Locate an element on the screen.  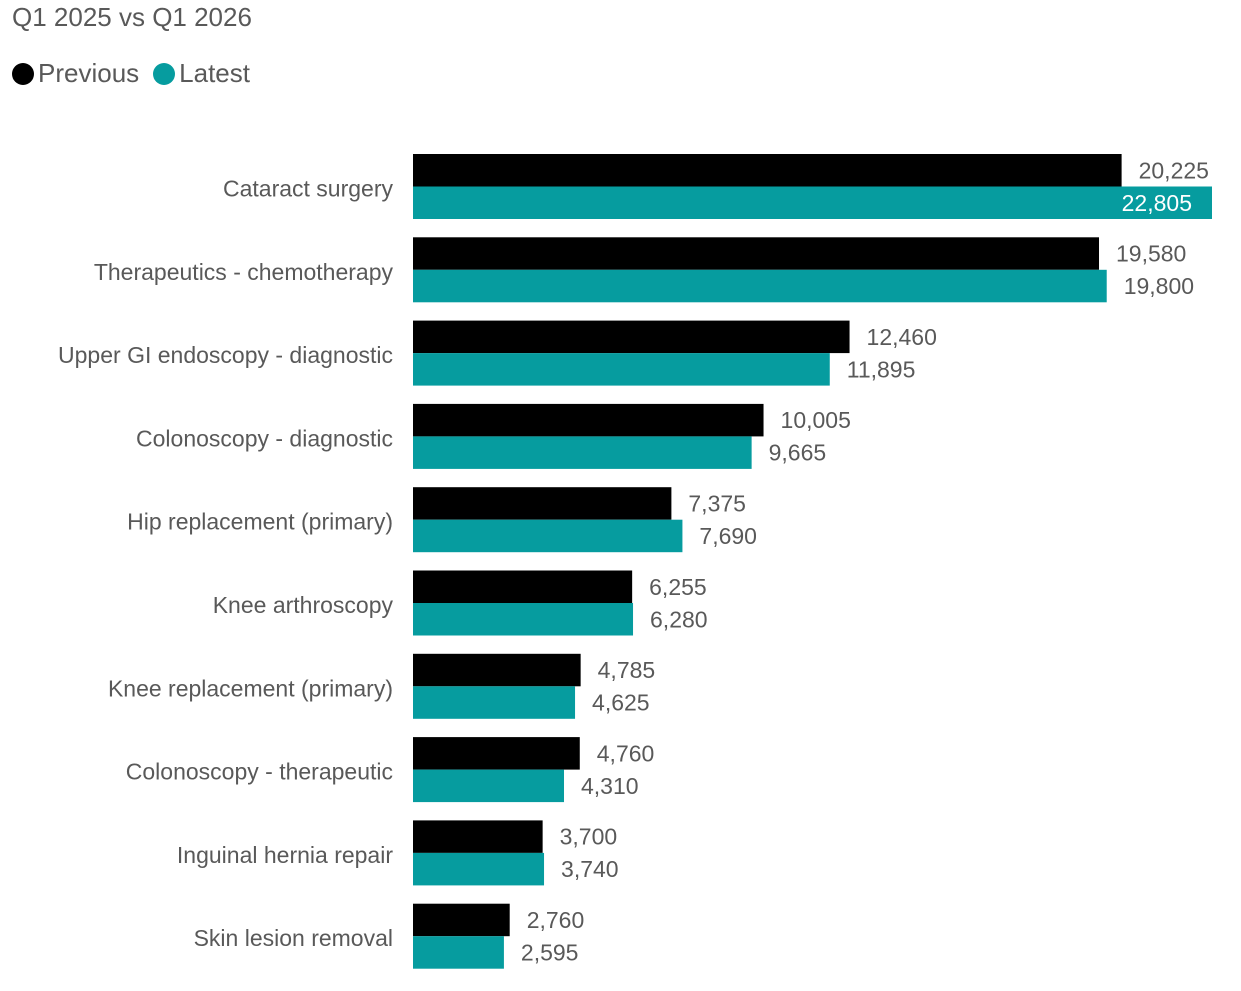
value-label-previous-upper-gi-endoscopy-diagnostic: 12,460 is located at coordinates (902, 337).